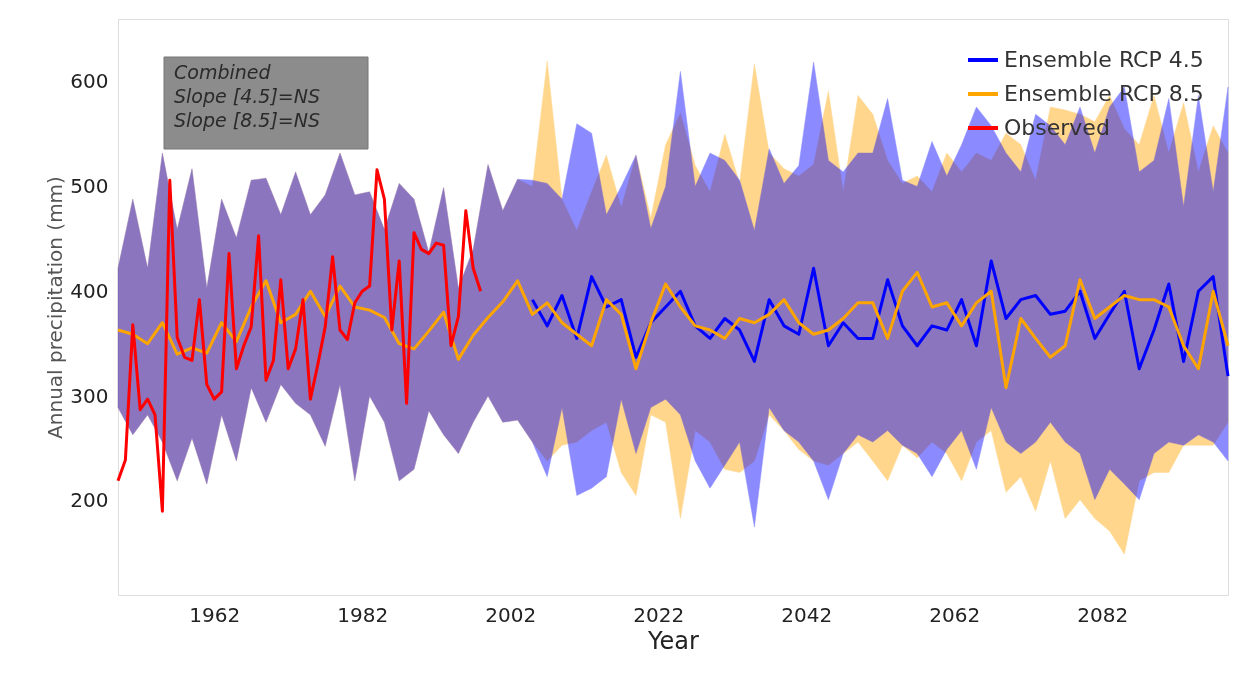 The width and height of the screenshot is (1238, 690). Describe the element at coordinates (807, 614) in the screenshot. I see `x-tick-label: 2042` at that location.